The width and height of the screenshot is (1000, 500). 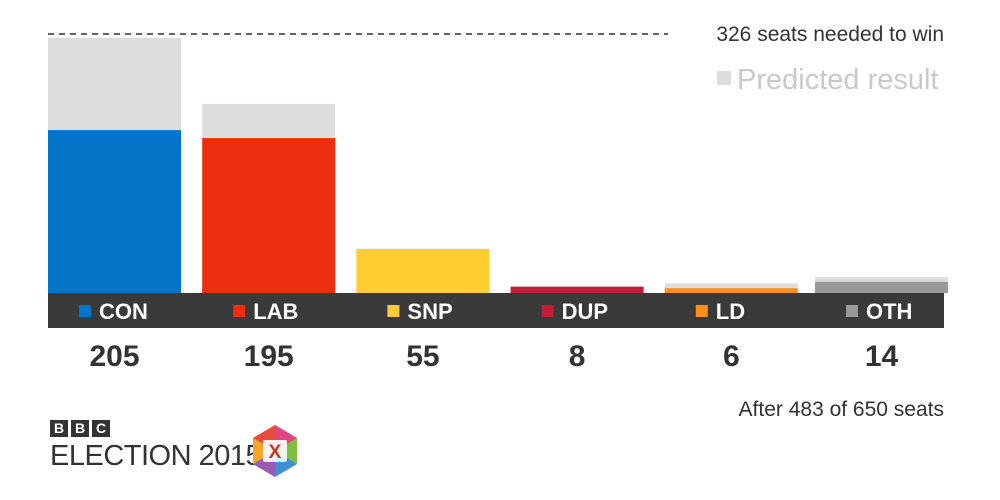 What do you see at coordinates (269, 356) in the screenshot?
I see `seat-value-lab: 195` at bounding box center [269, 356].